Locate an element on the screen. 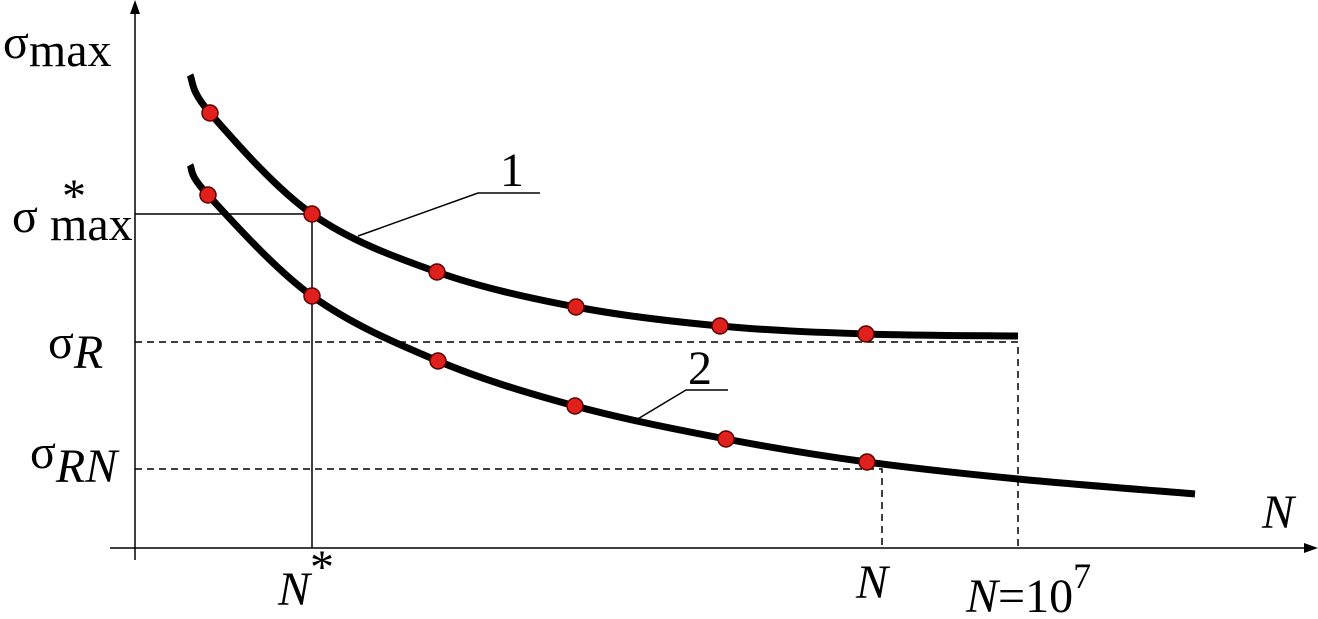  label-part: RN is located at coordinates (87, 466).